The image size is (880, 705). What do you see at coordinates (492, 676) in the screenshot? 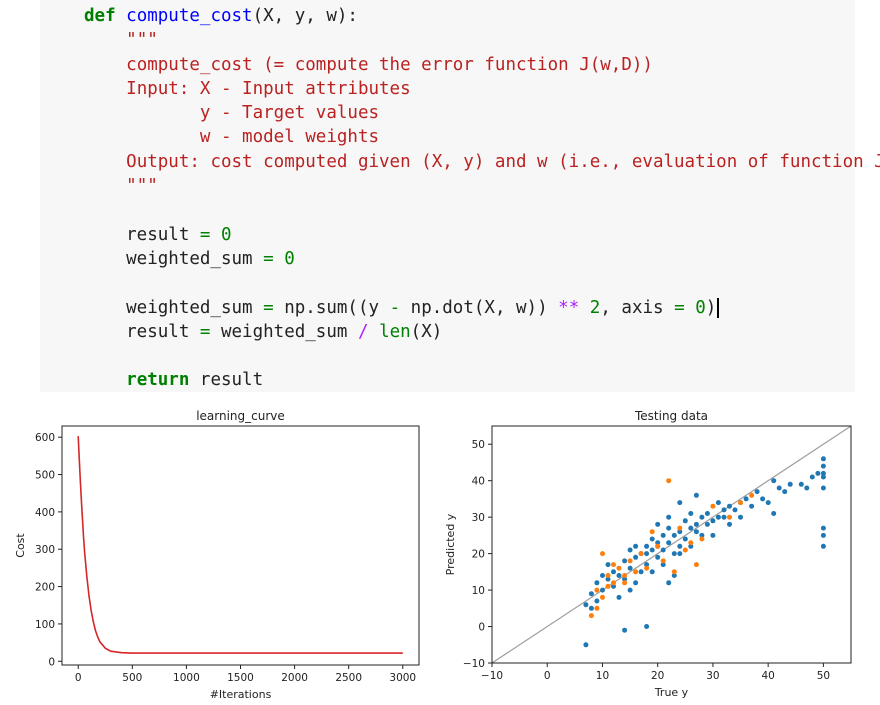
I see `x-tick-label: −10` at bounding box center [492, 676].